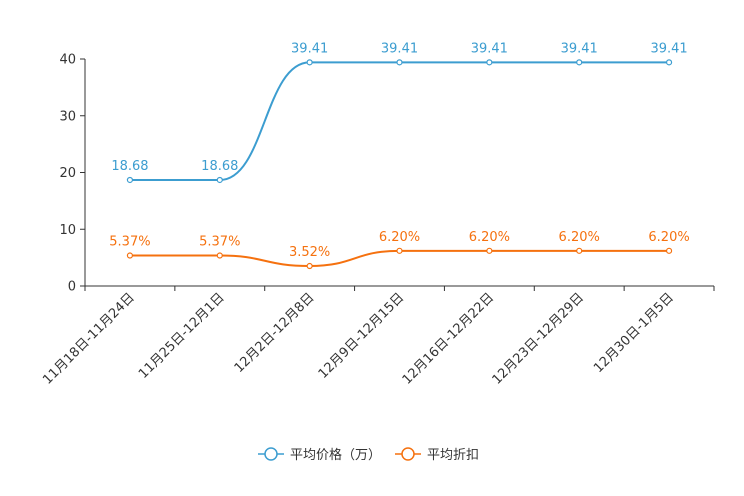 The image size is (744, 496). I want to click on legend-label: 平均价格（万）, so click(335, 455).